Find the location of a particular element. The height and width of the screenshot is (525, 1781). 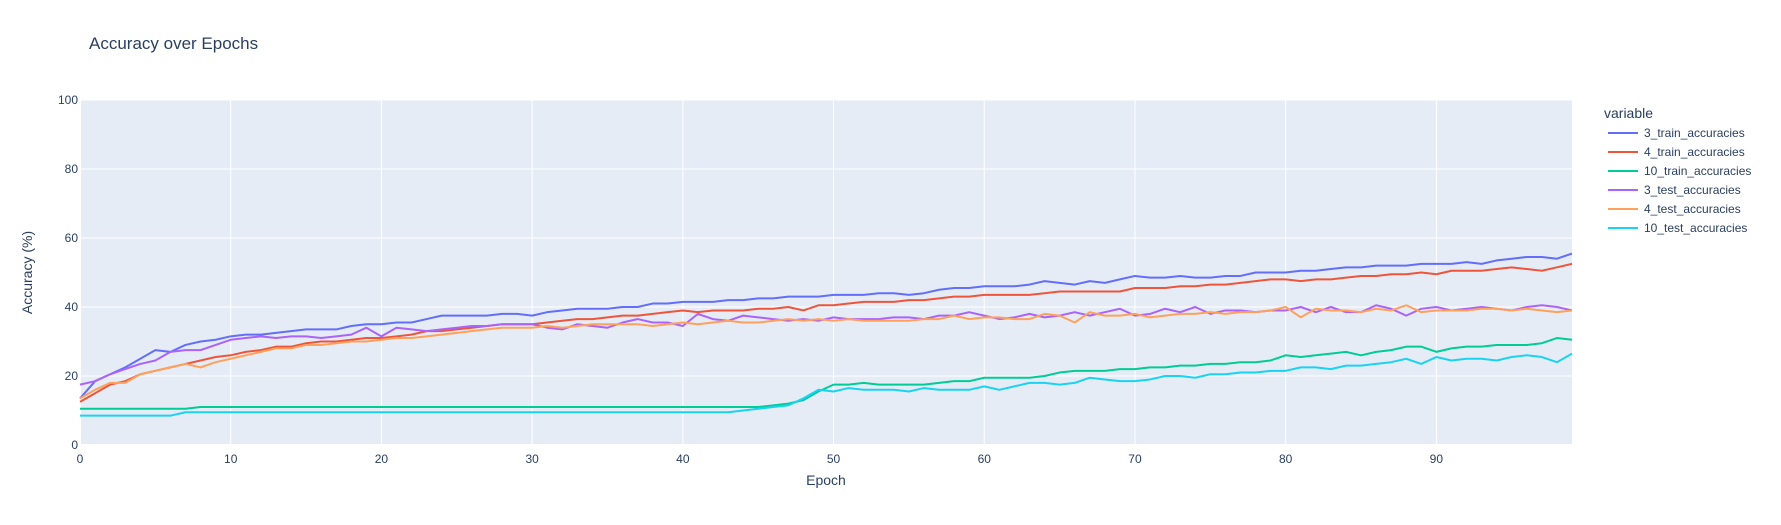

y-tick-label: 80 is located at coordinates (72, 169).